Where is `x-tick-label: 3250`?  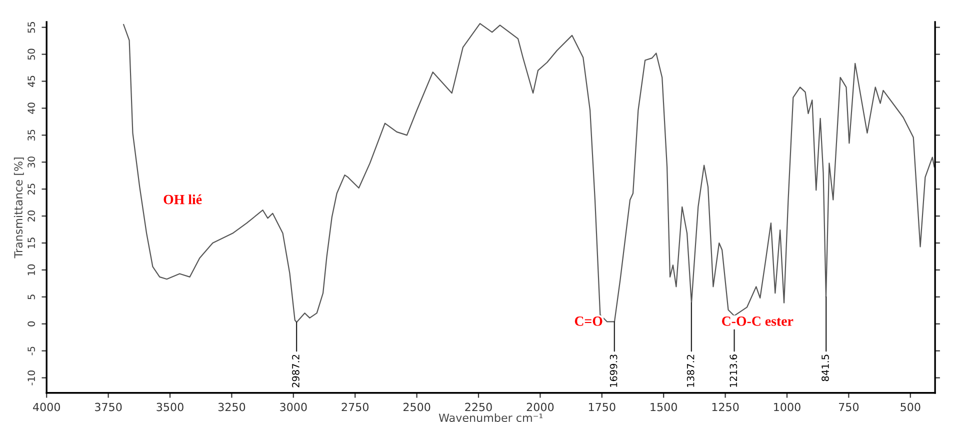 x-tick-label: 3250 is located at coordinates (232, 407).